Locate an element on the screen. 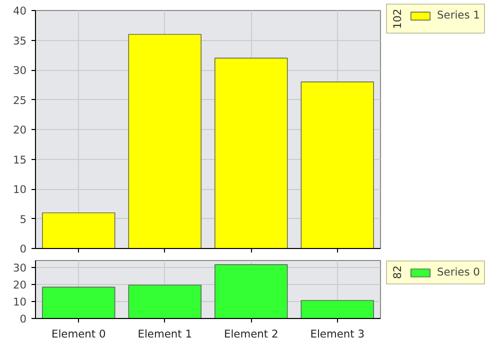 This screenshot has height=350, width=500. x-tick-label: Element 0 is located at coordinates (78, 334).